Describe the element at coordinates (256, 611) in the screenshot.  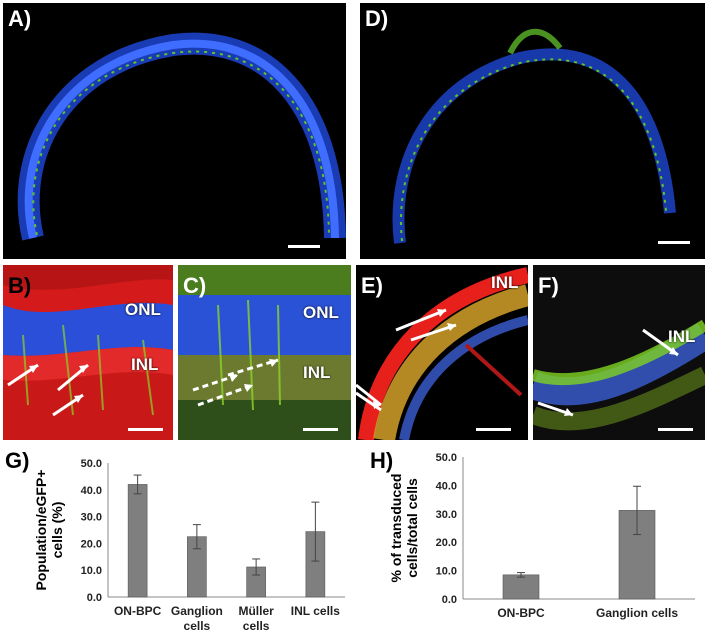
I see `x-tick-label-line: Müller` at that location.